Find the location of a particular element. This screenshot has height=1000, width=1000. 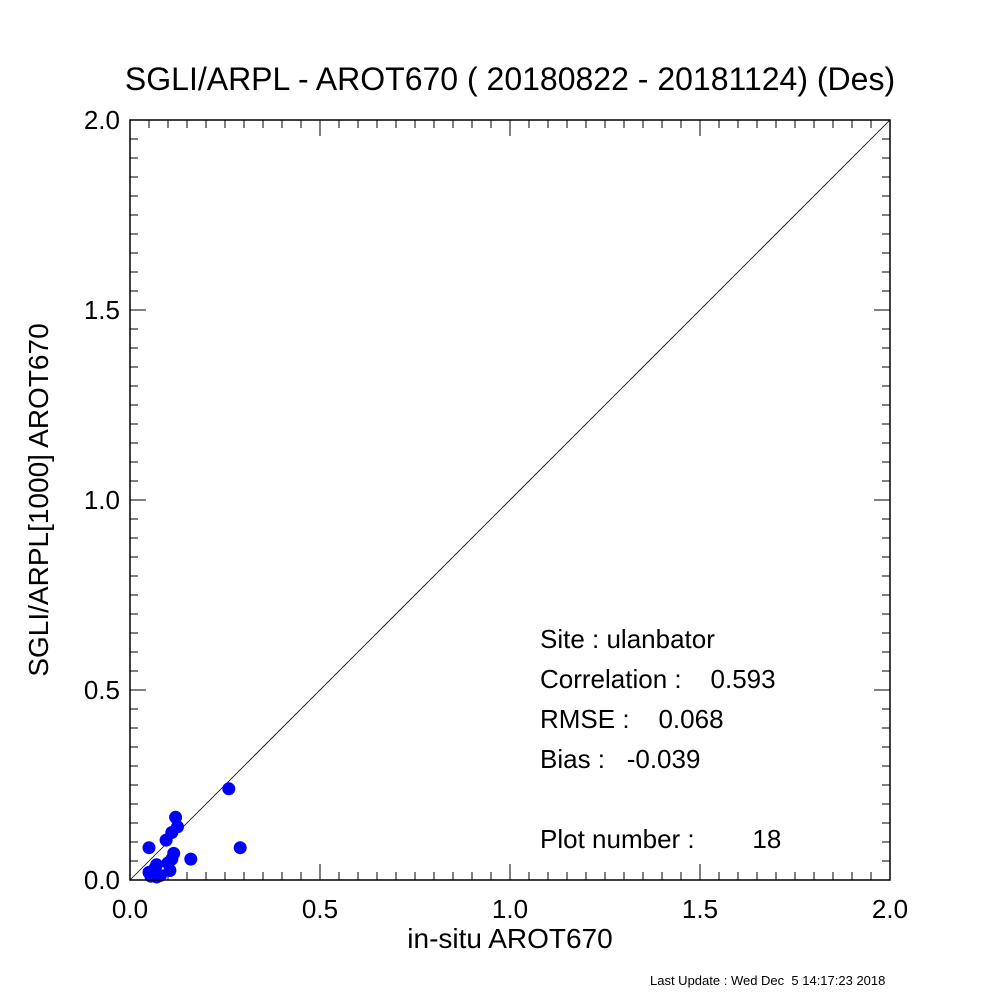

y-tick-label: 0.0 is located at coordinates (102, 880).